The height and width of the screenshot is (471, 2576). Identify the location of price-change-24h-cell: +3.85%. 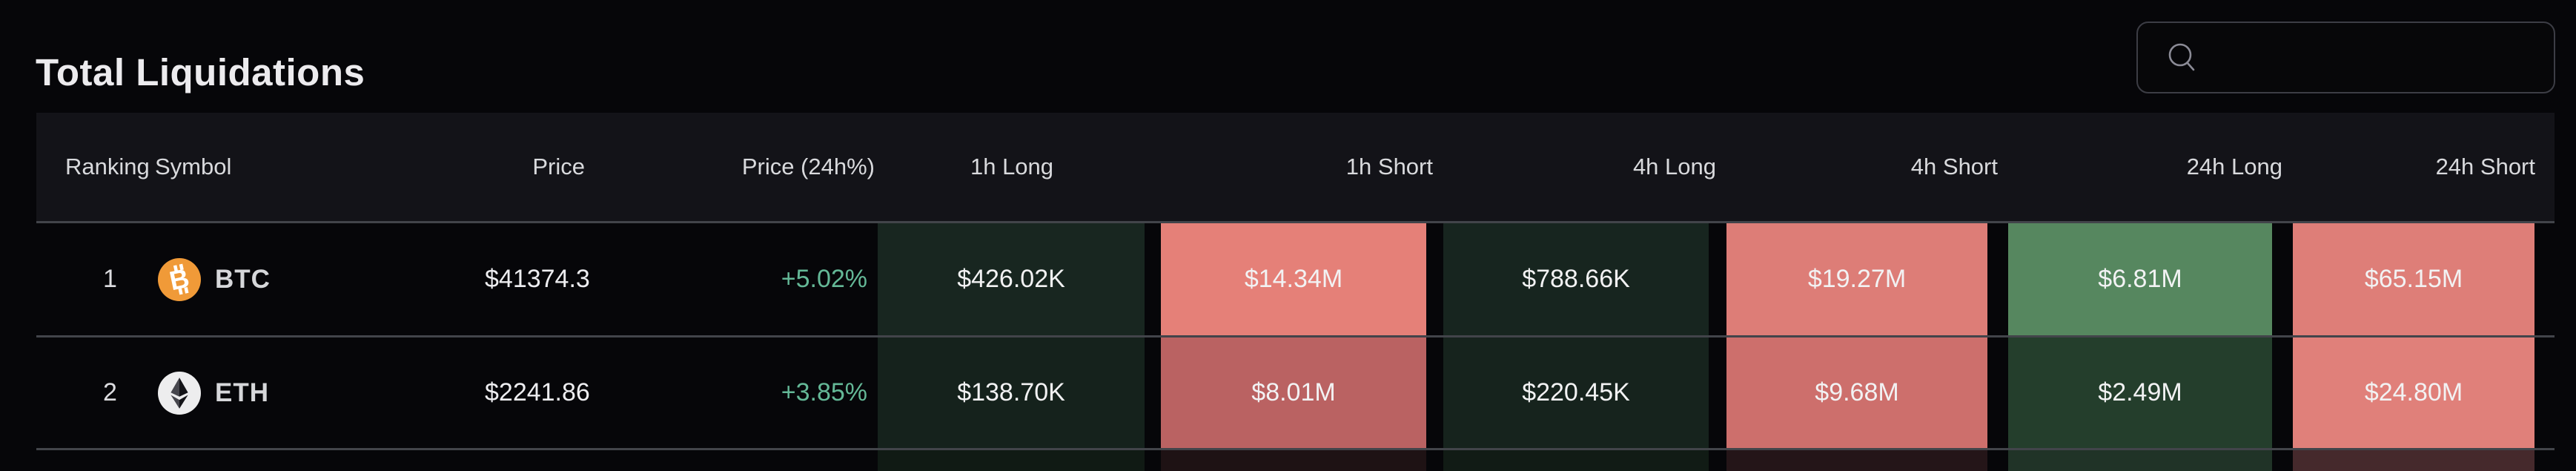
(824, 392).